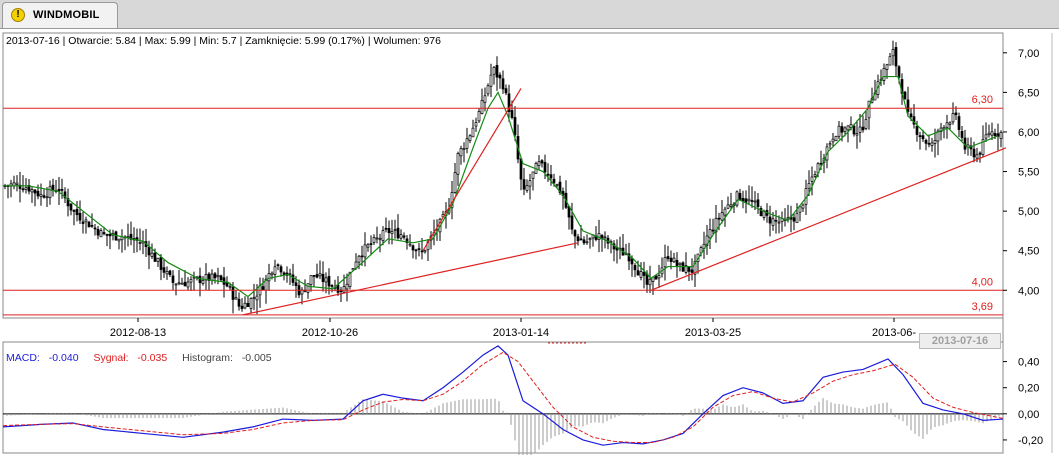  I want to click on legend-signal: Sygnał: -0.035, so click(133, 358).